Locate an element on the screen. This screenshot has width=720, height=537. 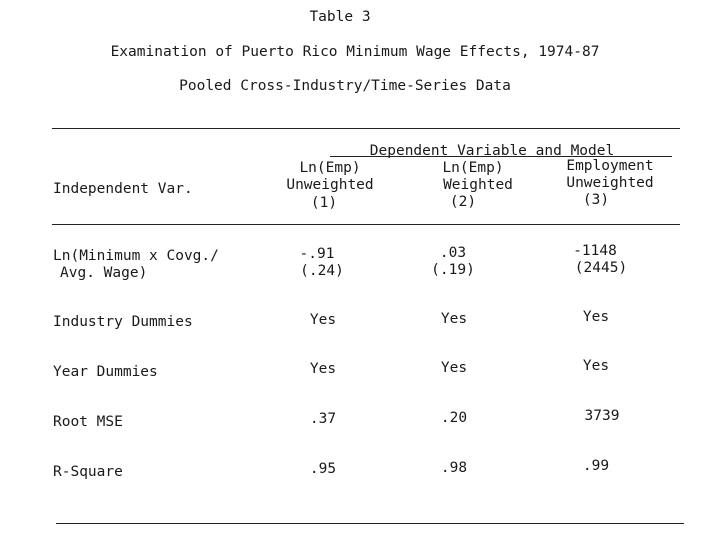
cell-industry-col2: Yes is located at coordinates (454, 319).